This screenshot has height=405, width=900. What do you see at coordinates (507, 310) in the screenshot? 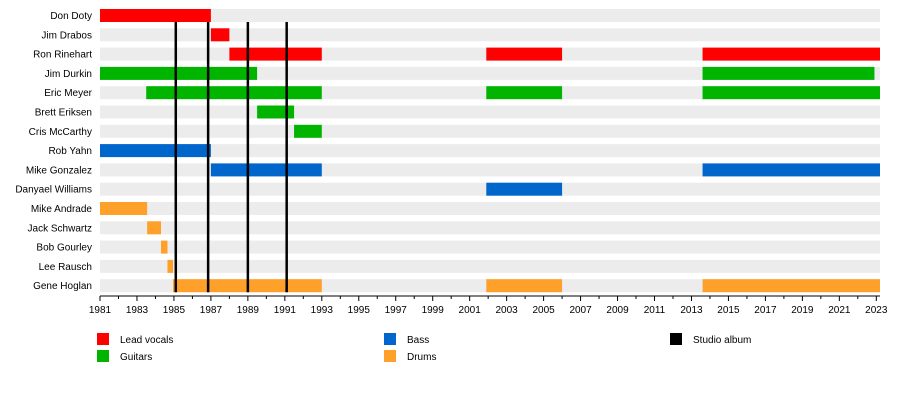
I see `x-tick-label: 2003` at bounding box center [507, 310].